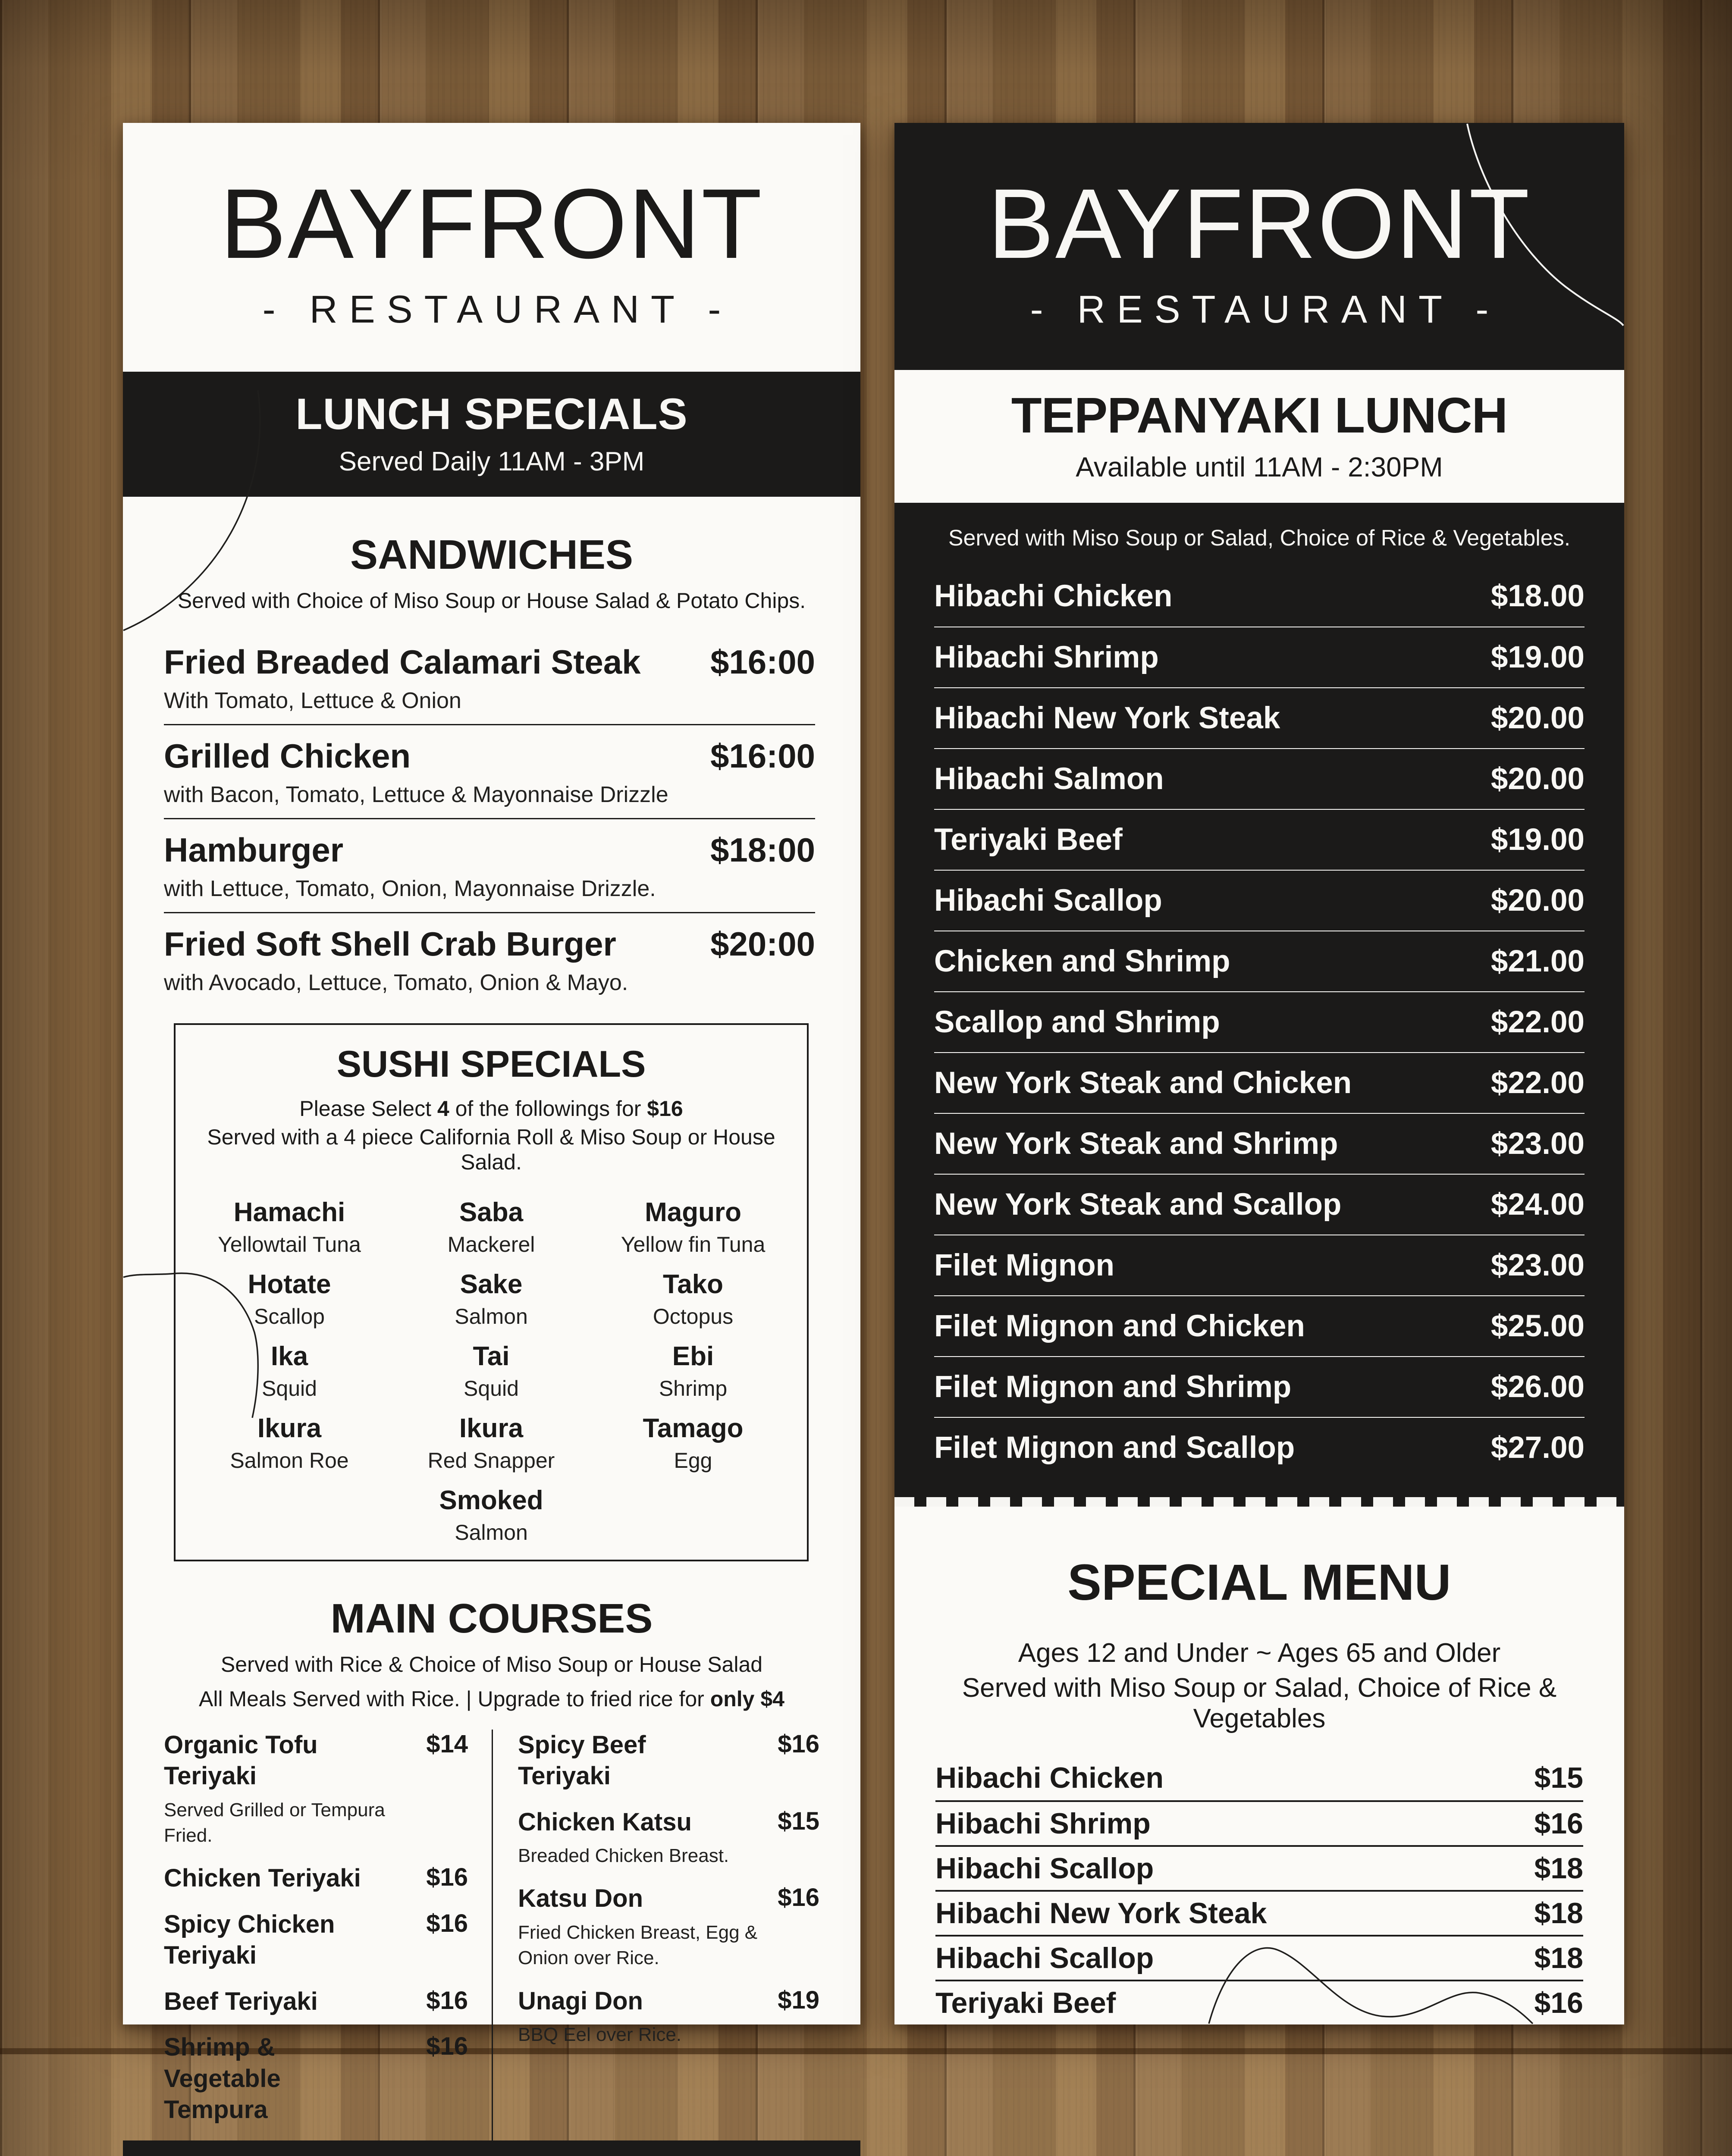  Describe the element at coordinates (492, 1284) in the screenshot. I see `sushi-name: Sake` at that location.